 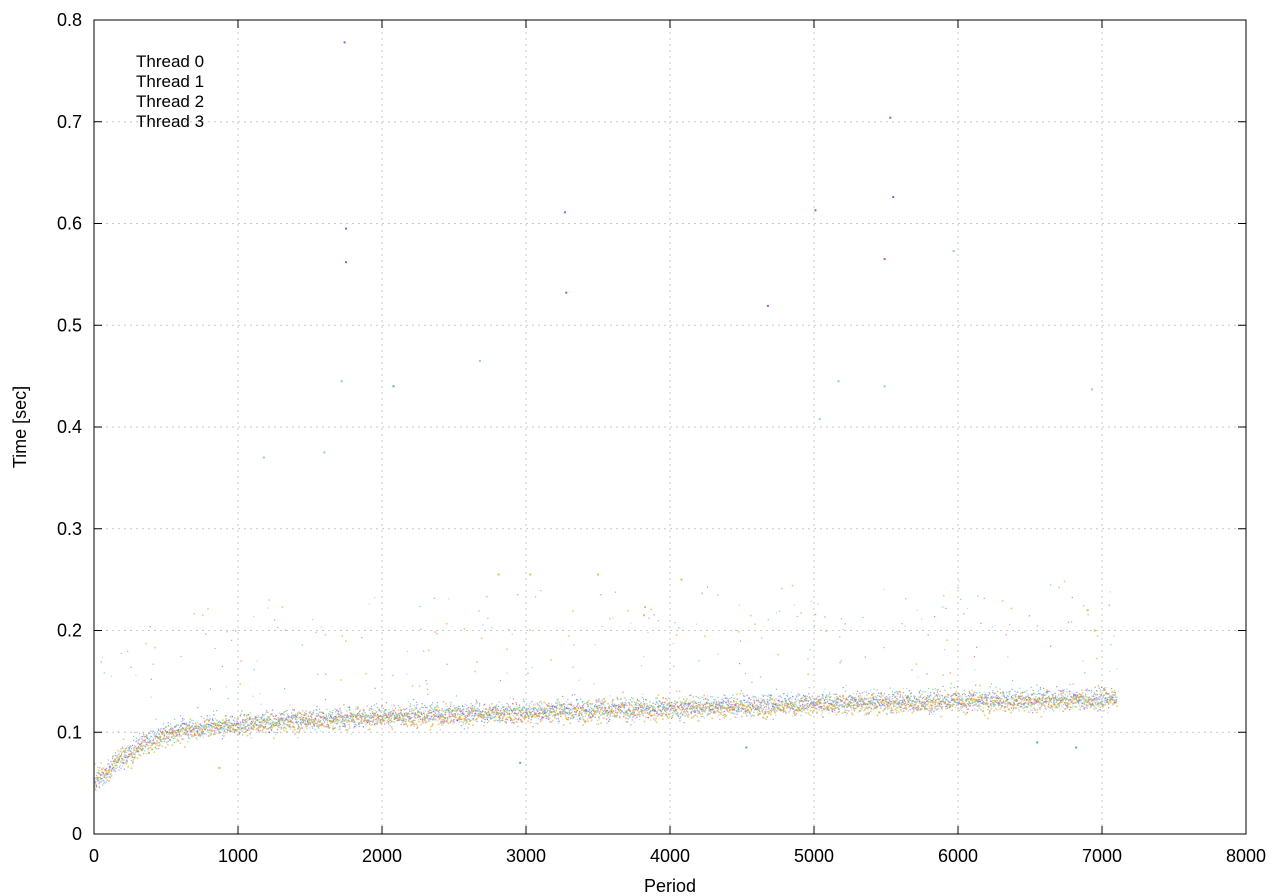 What do you see at coordinates (884, 259) in the screenshot?
I see `outlier-point` at bounding box center [884, 259].